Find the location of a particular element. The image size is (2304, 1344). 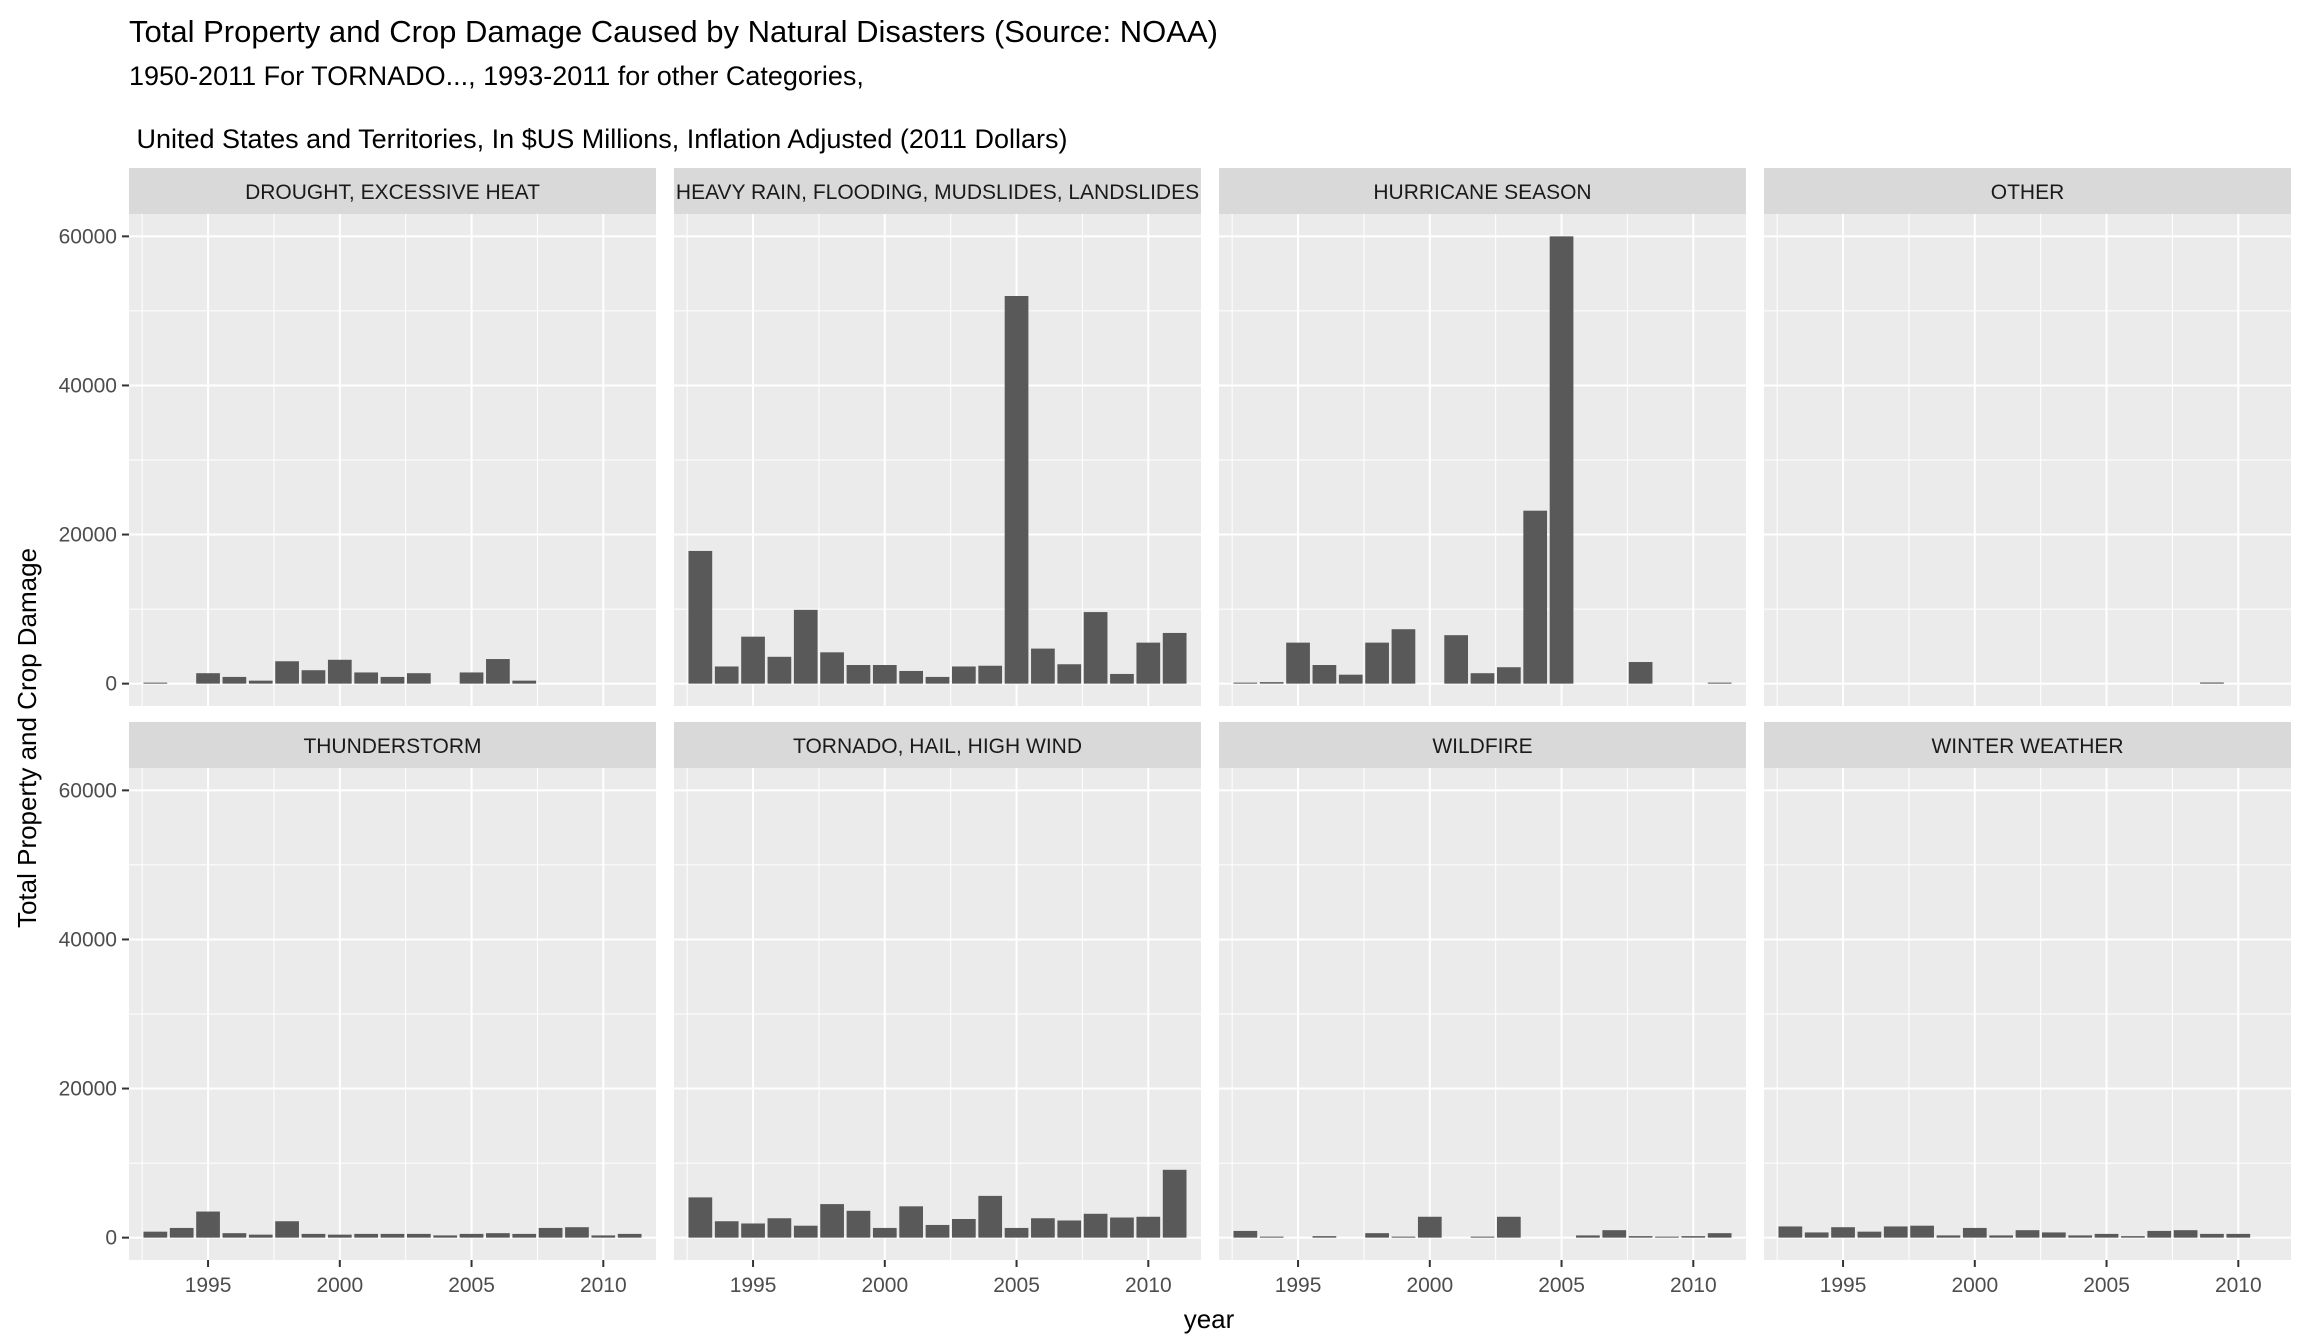

y-tick-label: 60000 is located at coordinates (88, 236).